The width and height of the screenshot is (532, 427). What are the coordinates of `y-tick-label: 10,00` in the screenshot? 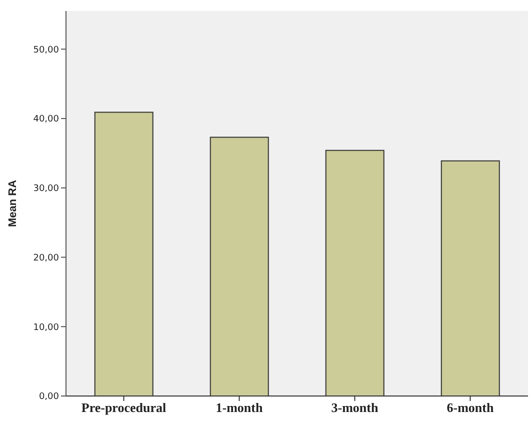 It's located at (46, 327).